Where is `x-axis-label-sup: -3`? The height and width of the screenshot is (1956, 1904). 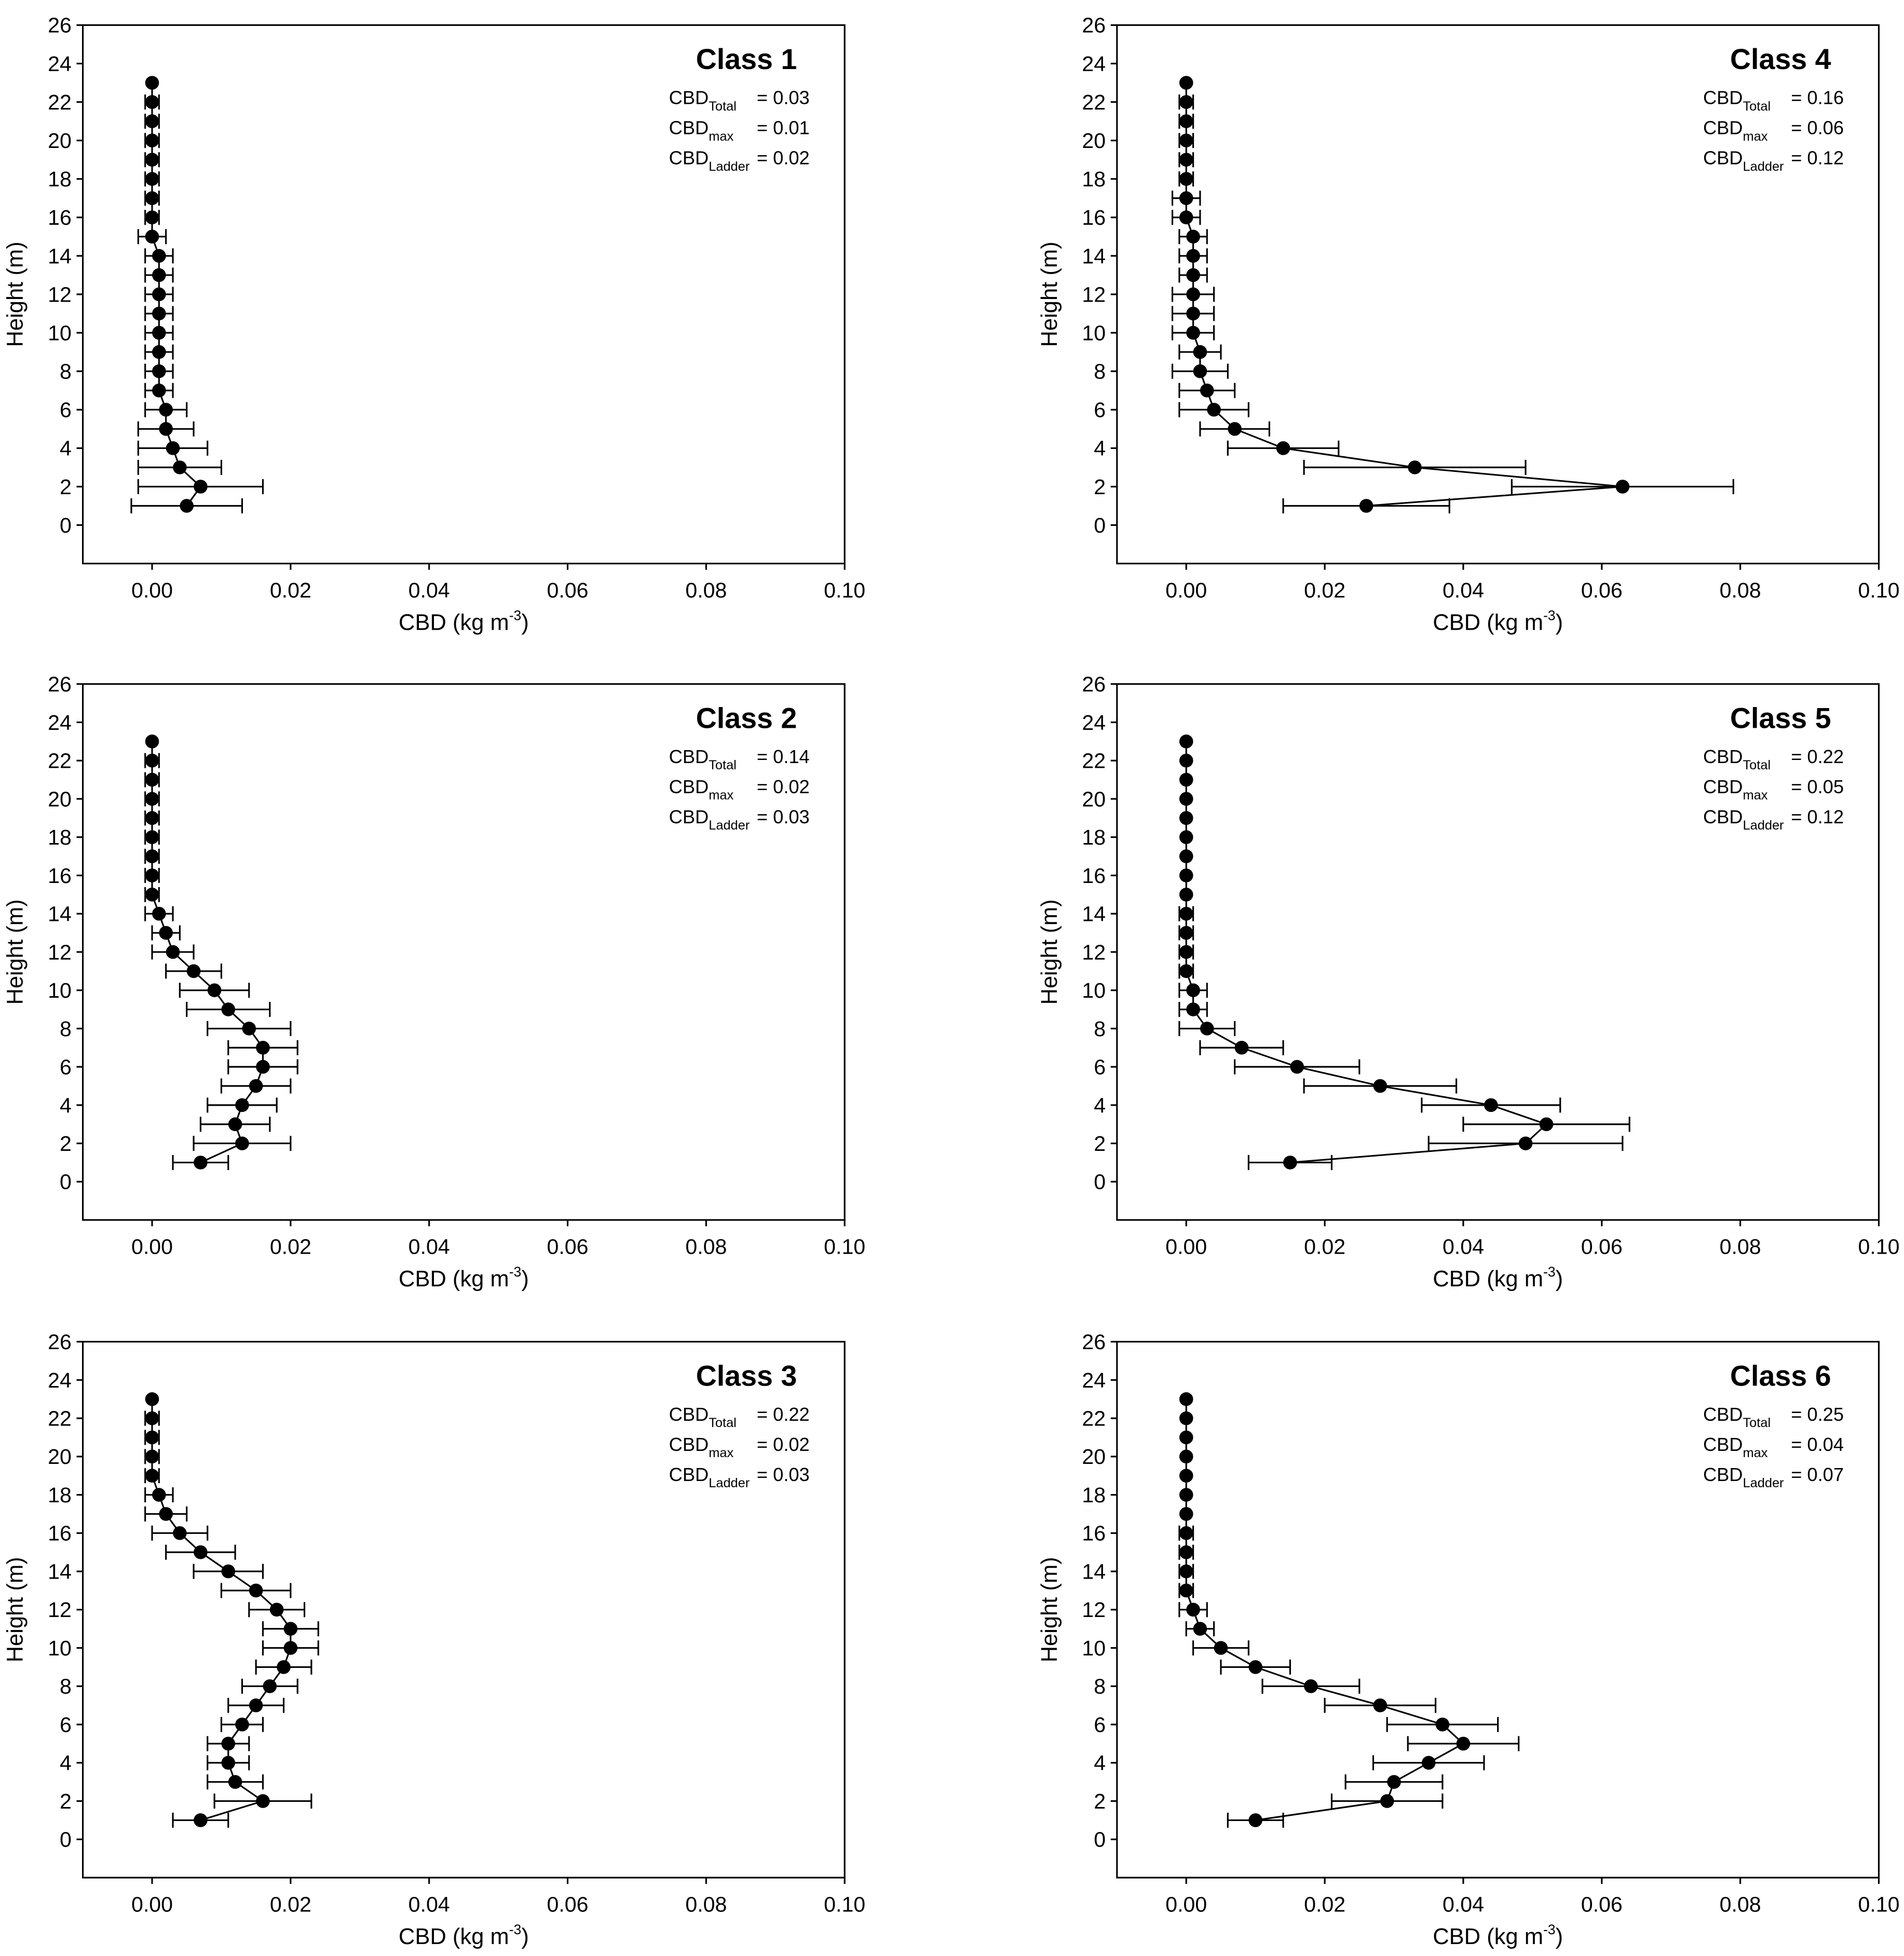
x-axis-label-sup: -3 is located at coordinates (515, 1929).